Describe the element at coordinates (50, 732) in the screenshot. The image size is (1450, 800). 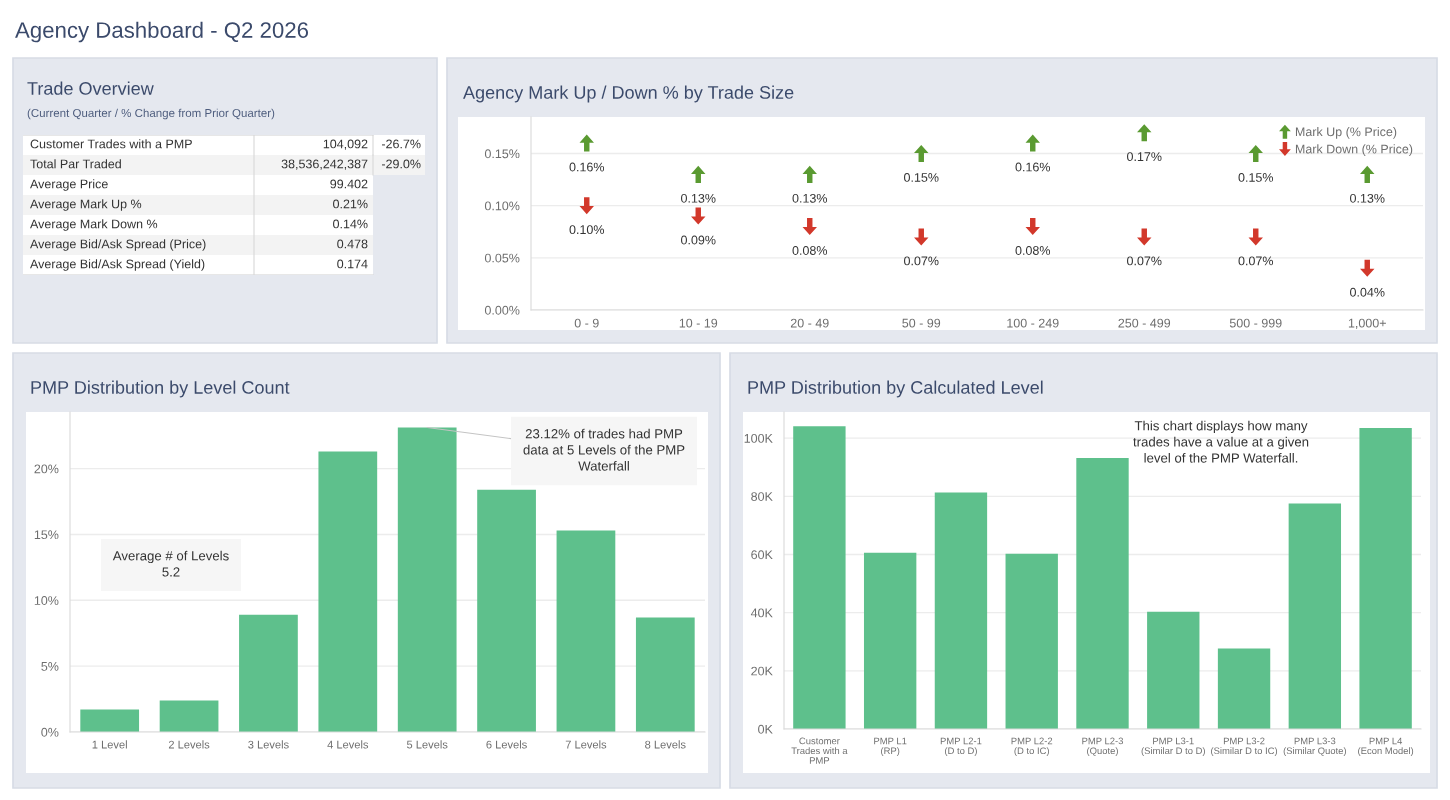
I see `y-tick-label: 0%` at that location.